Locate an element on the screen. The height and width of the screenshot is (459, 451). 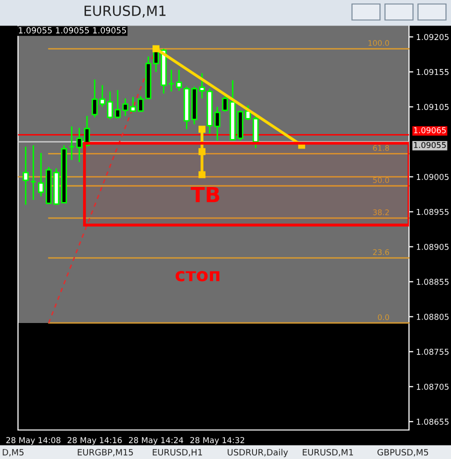
y-tick-label: 1.09105 is located at coordinates (432, 107).